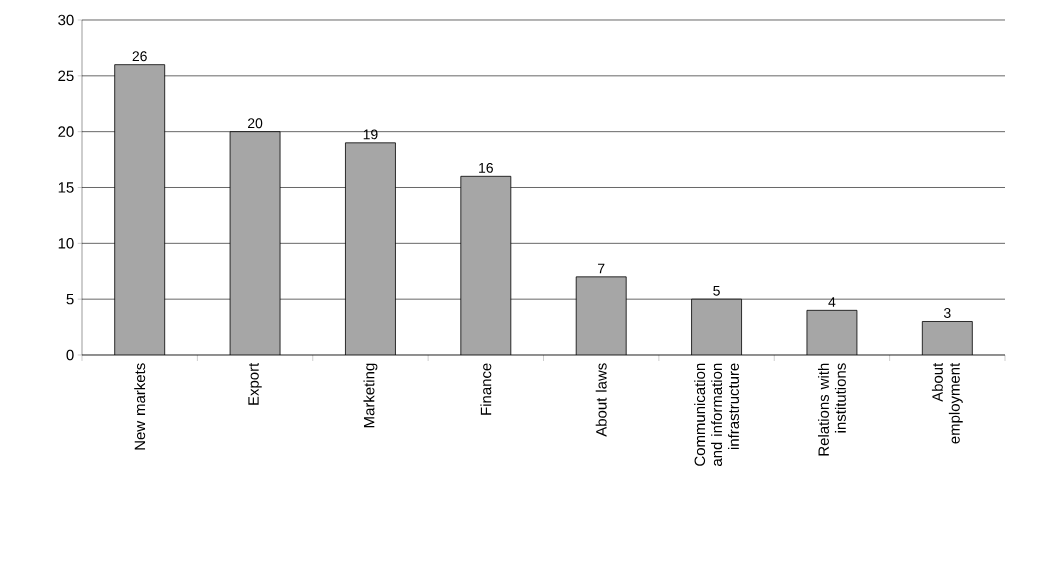  Describe the element at coordinates (601, 400) in the screenshot. I see `x-tick-label: About laws` at that location.